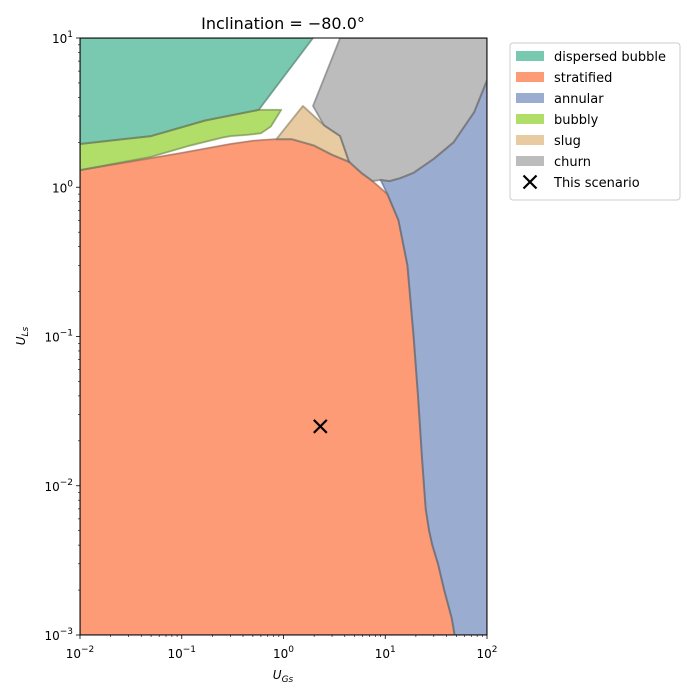  I want to click on region-boundary-bubbly, so click(181, 140).